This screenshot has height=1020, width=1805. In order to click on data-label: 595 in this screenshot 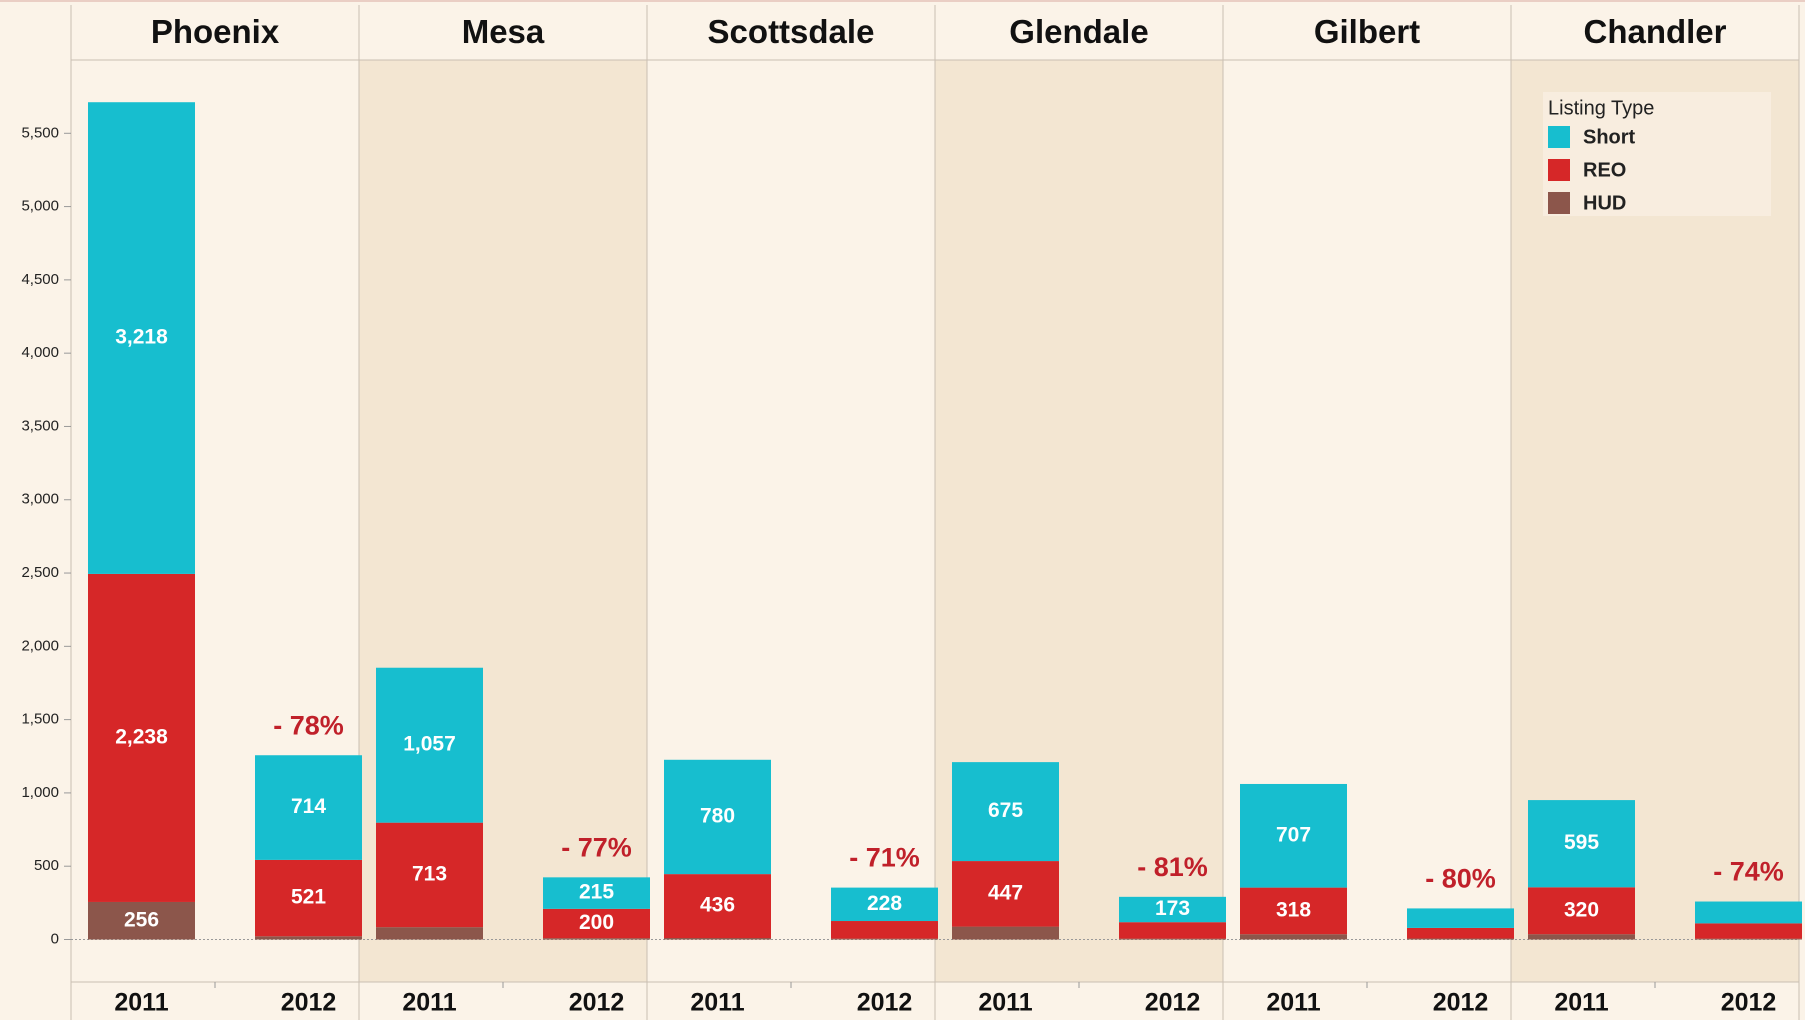, I will do `click(1581, 842)`.